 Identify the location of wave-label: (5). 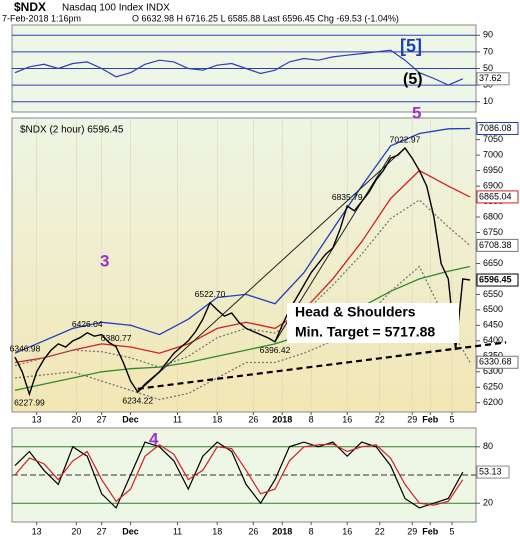
(413, 79).